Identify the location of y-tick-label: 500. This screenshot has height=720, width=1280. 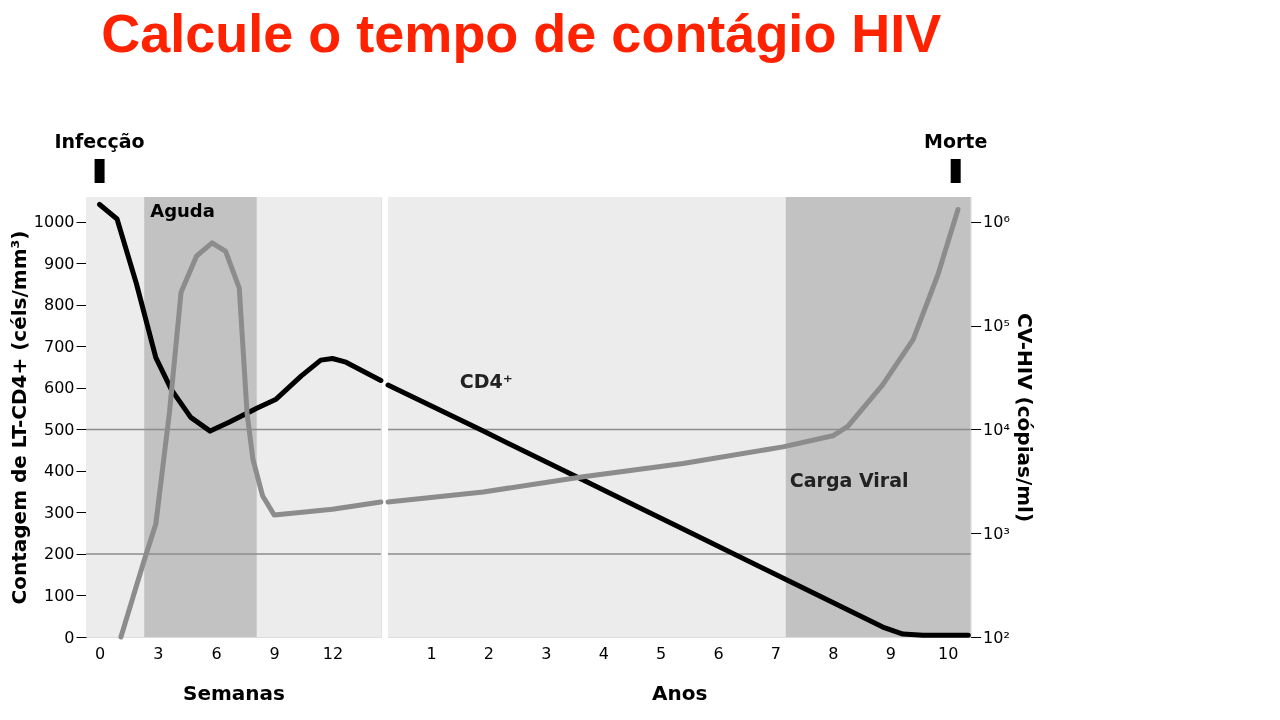
(59, 429).